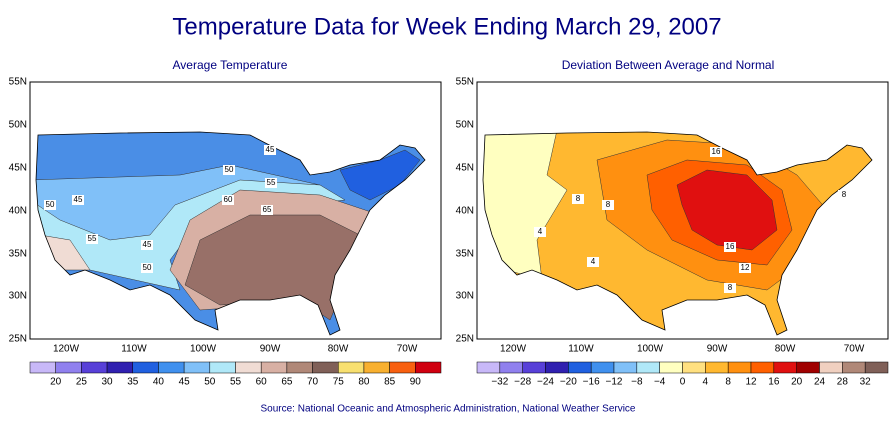 This screenshot has width=895, height=423. Describe the element at coordinates (637, 382) in the screenshot. I see `colorbar-label: −8` at that location.